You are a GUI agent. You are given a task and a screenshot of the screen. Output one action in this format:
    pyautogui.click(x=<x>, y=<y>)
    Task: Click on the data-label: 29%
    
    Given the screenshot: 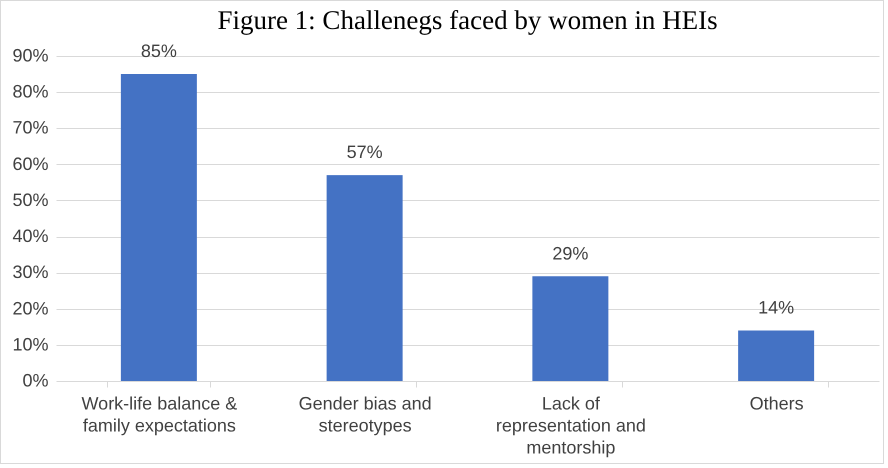 What is the action you would take?
    pyautogui.click(x=570, y=253)
    